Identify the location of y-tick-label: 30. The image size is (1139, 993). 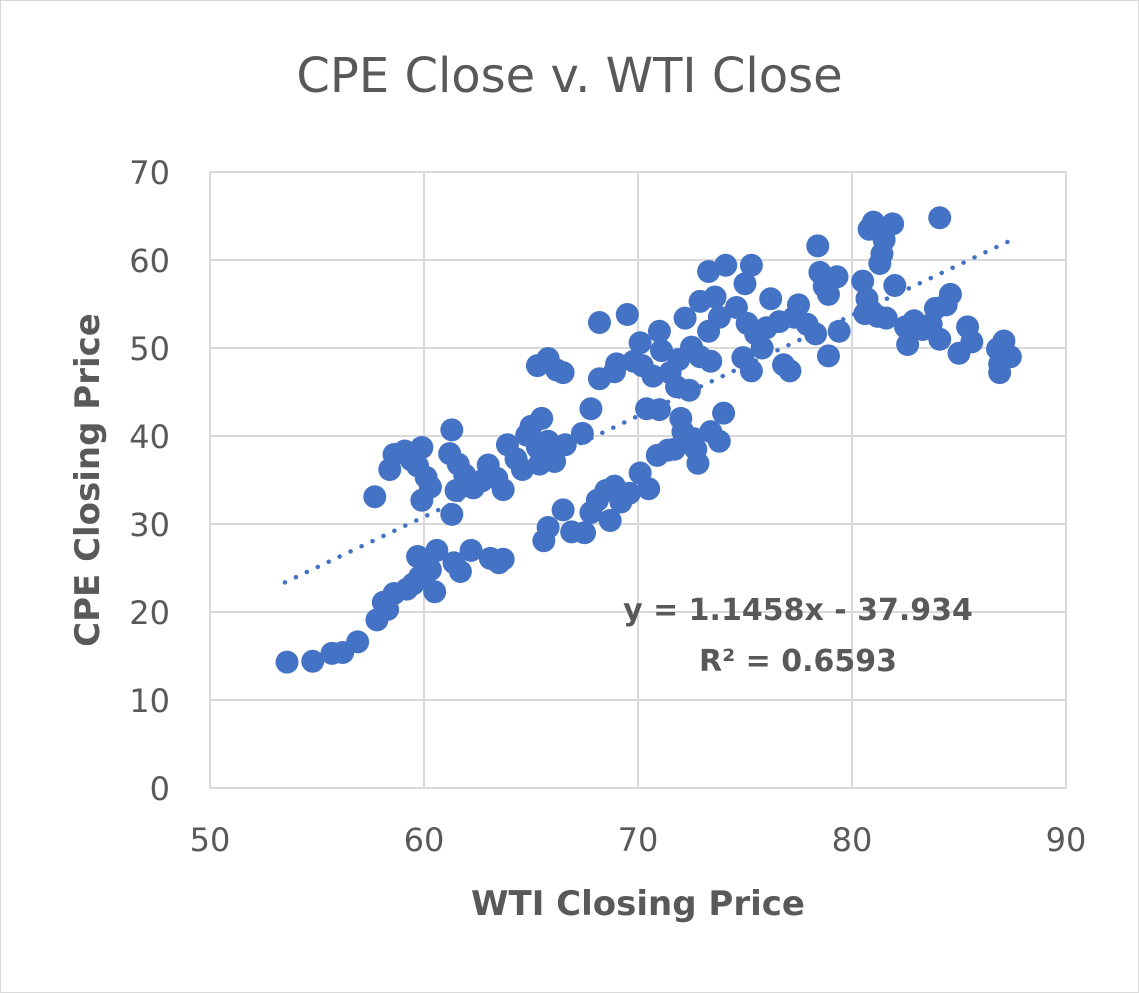
(149, 525).